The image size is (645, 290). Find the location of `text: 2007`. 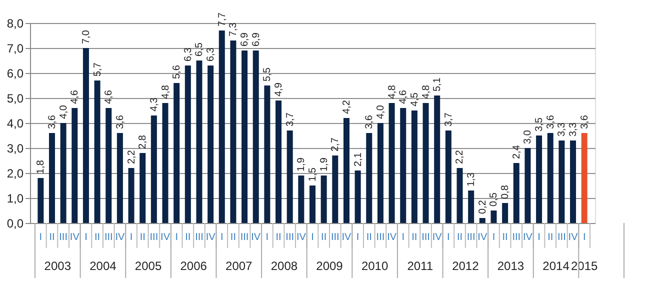

text: 2007 is located at coordinates (239, 266).